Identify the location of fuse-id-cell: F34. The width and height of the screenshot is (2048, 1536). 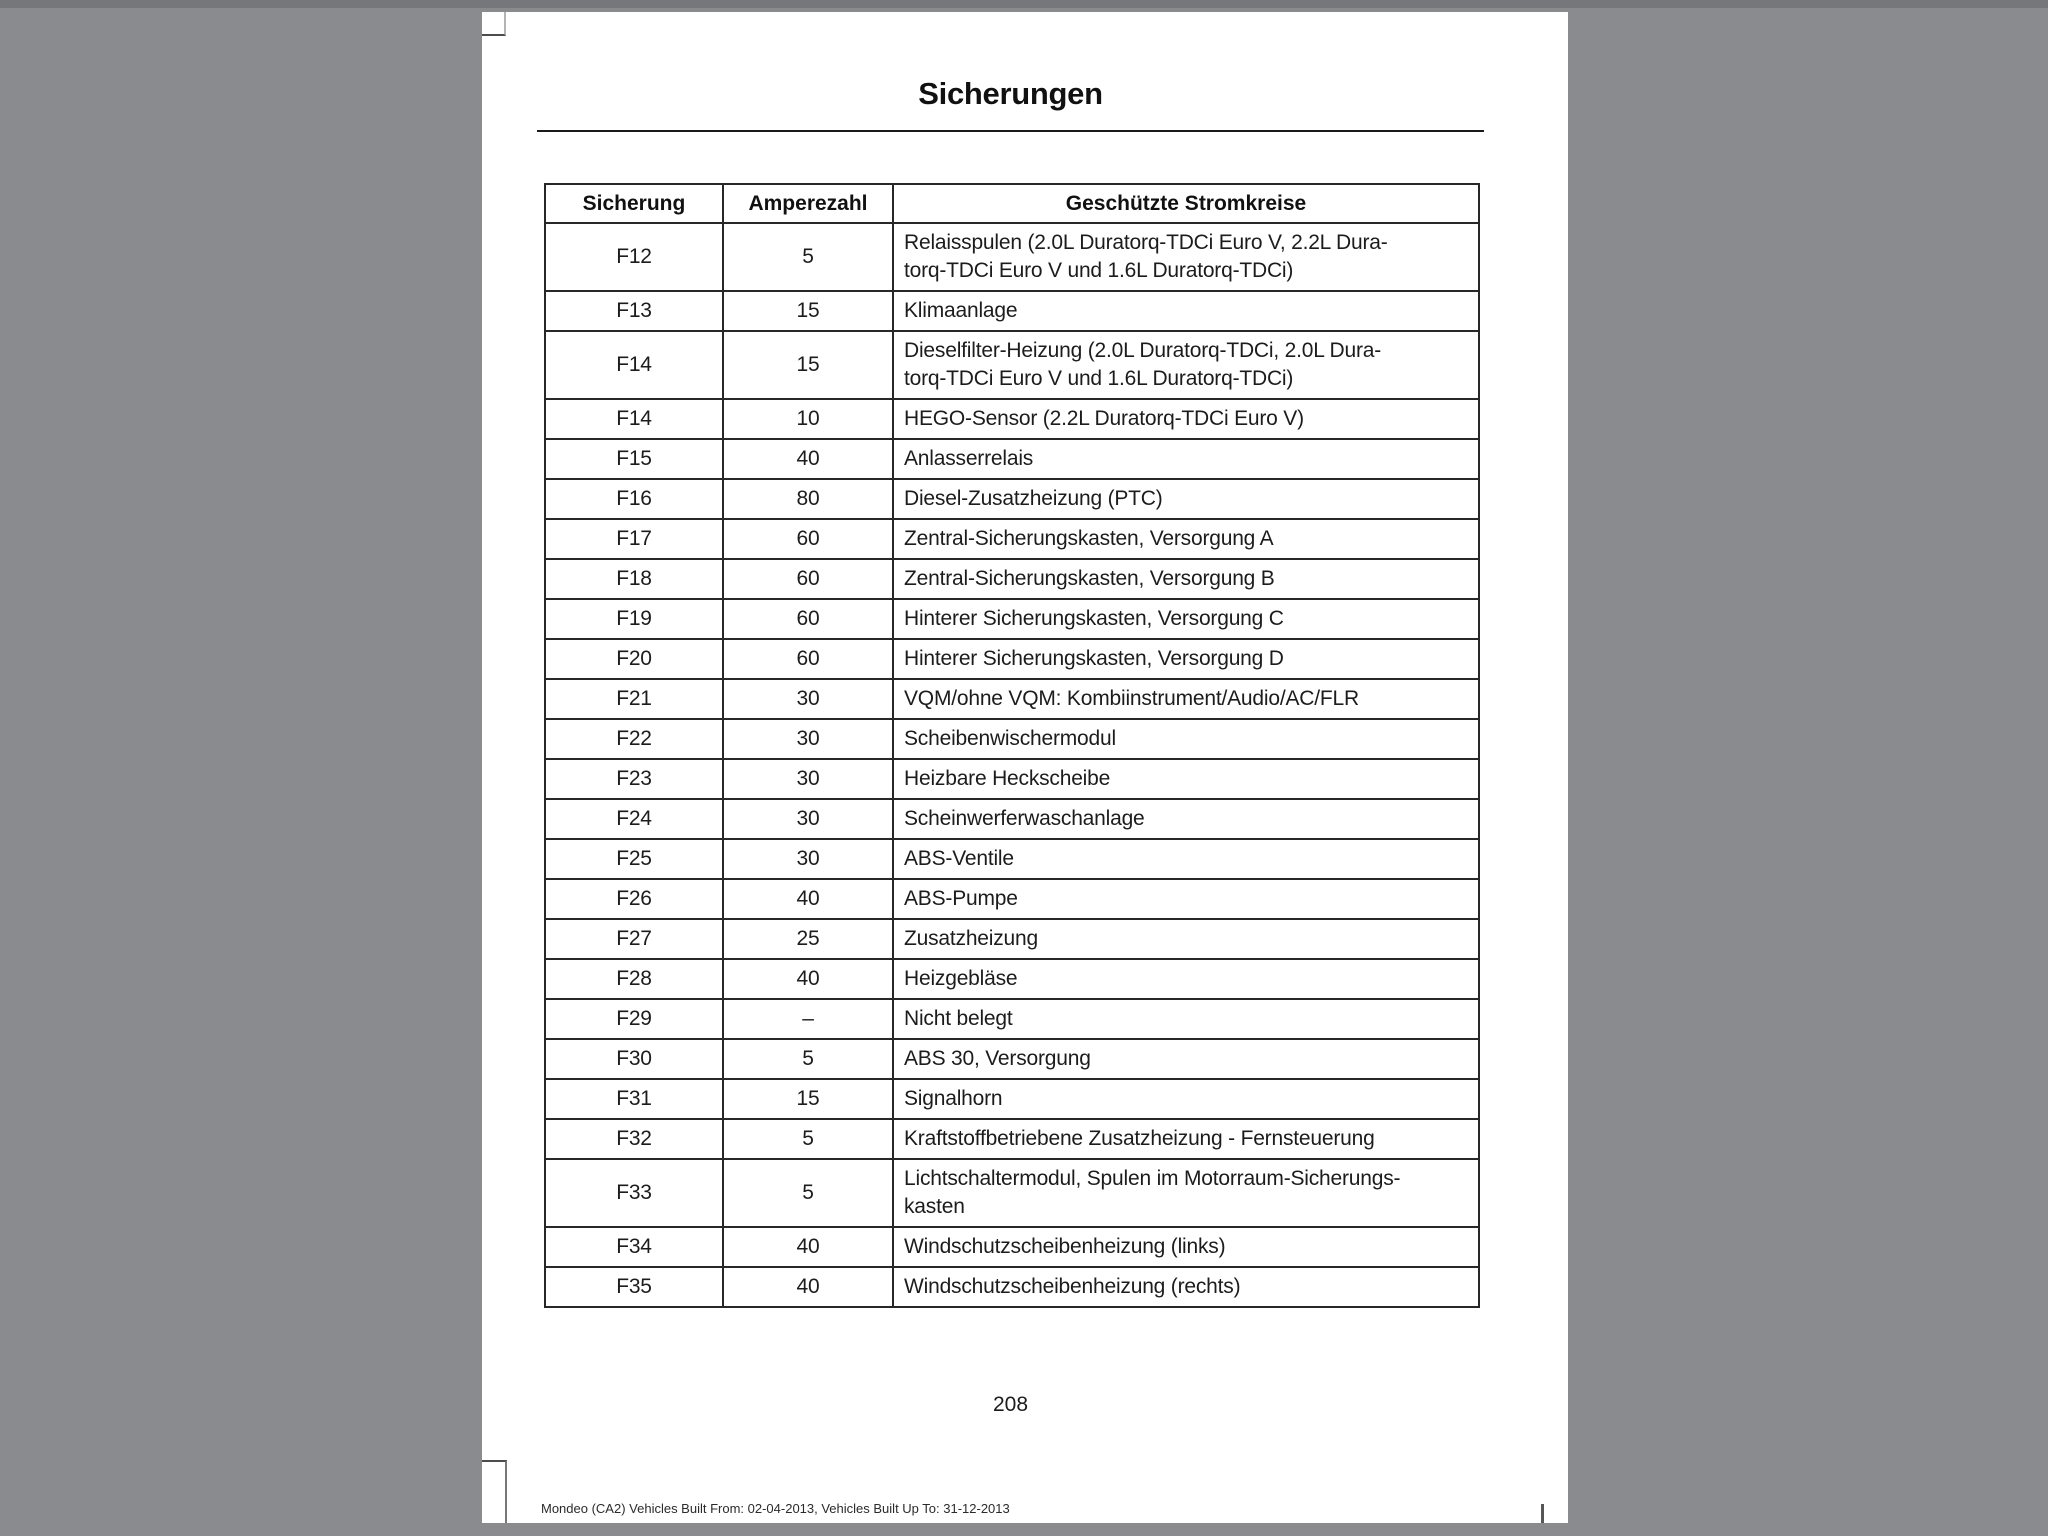
(634, 1247).